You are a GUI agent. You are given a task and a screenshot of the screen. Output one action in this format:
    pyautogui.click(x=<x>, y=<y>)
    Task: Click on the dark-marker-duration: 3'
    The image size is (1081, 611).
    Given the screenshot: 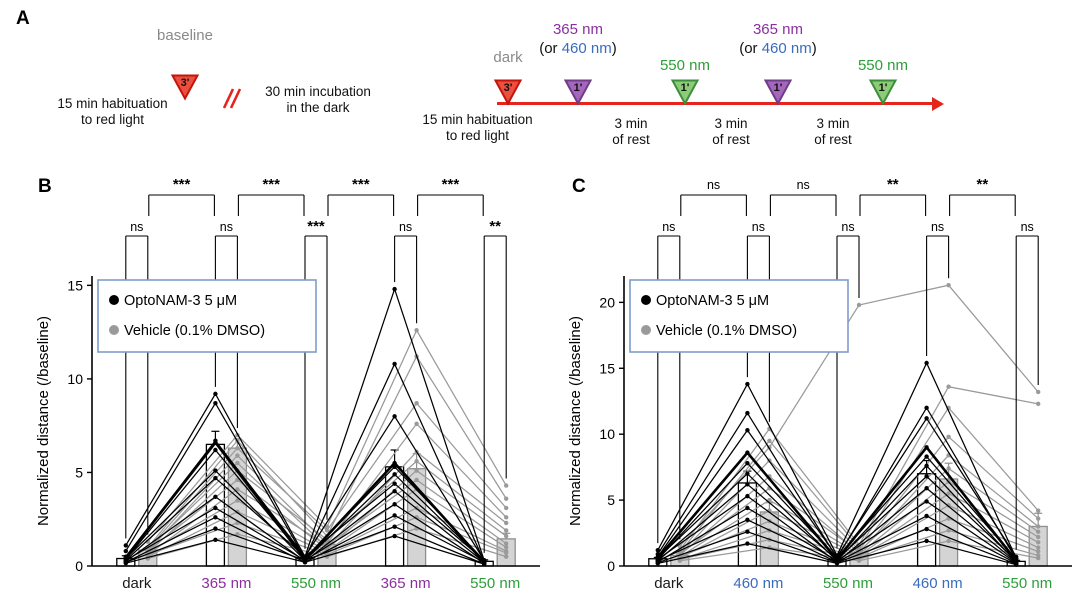 What is the action you would take?
    pyautogui.click(x=508, y=88)
    